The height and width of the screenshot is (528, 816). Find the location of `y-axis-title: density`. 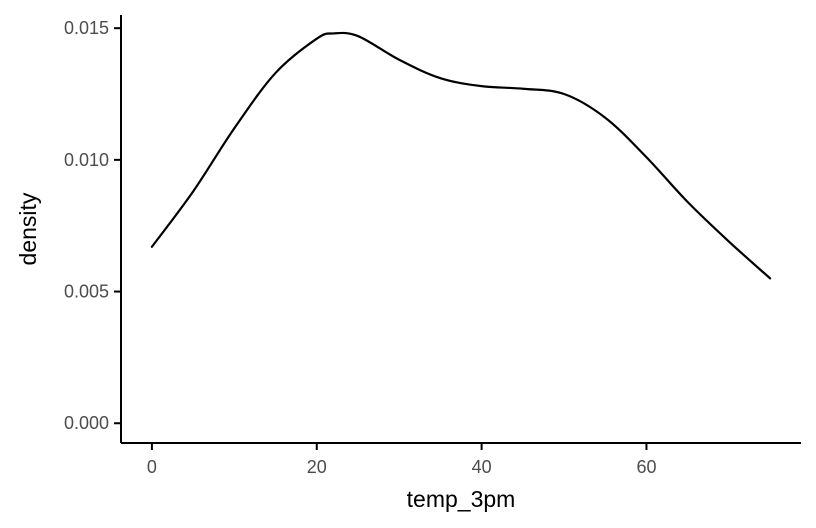

y-axis-title: density is located at coordinates (28, 228).